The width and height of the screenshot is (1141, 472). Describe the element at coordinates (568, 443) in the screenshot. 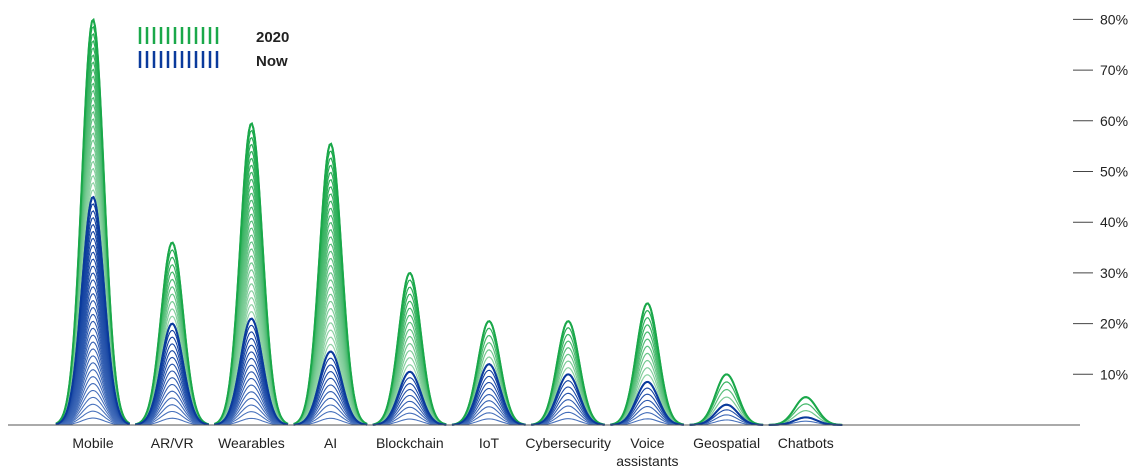

I see `x-tick-label: Cybersecurity` at that location.